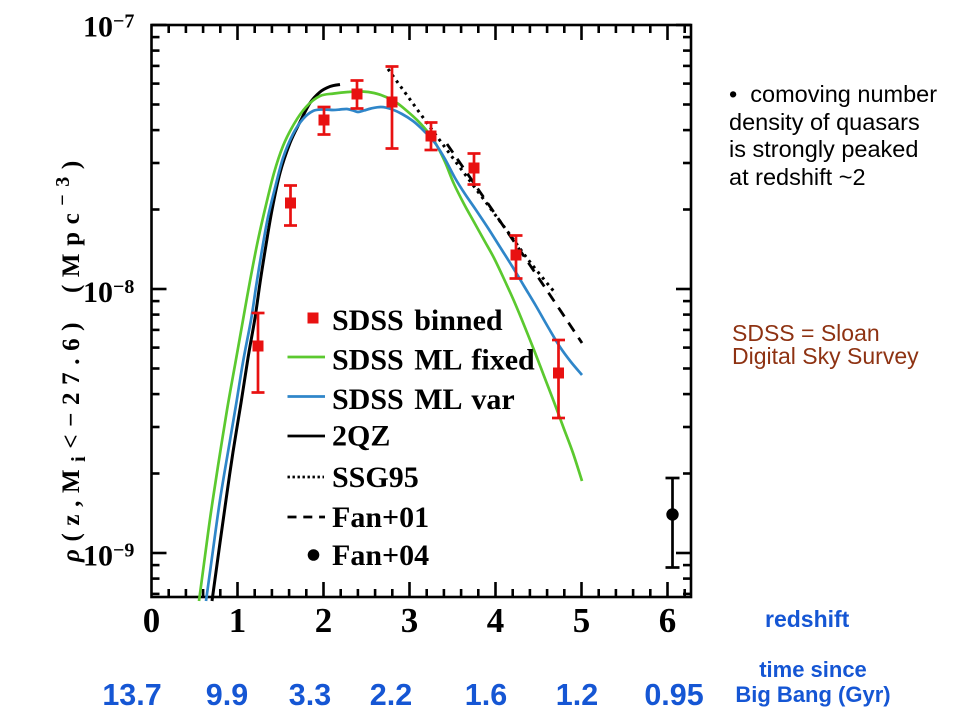 The height and width of the screenshot is (720, 960). What do you see at coordinates (108, 292) in the screenshot?
I see `svg-text: 10⁻⁸` at bounding box center [108, 292].